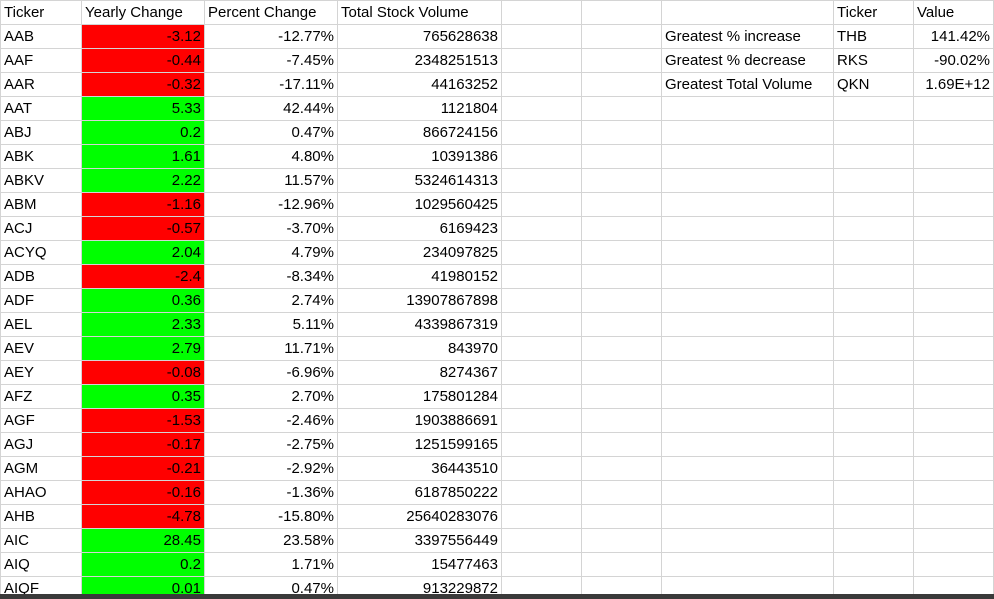  I want to click on percent-change-cell: 2.74%, so click(271, 300).